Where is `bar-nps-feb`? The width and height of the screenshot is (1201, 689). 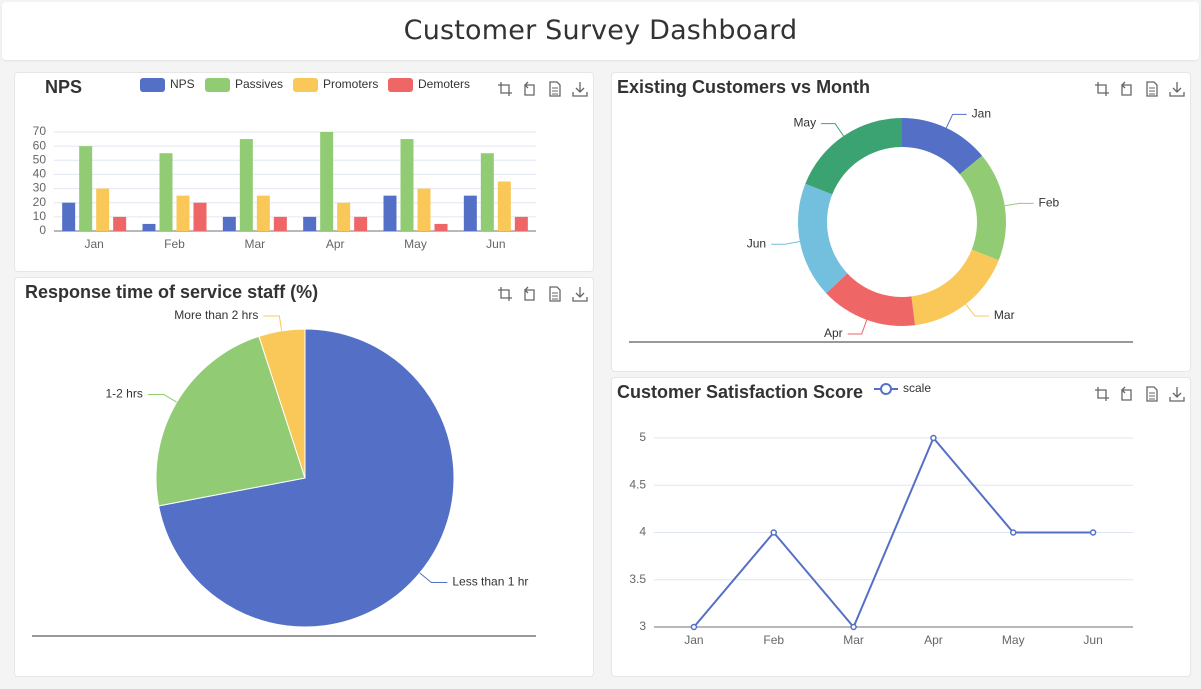
bar-nps-feb is located at coordinates (149, 227).